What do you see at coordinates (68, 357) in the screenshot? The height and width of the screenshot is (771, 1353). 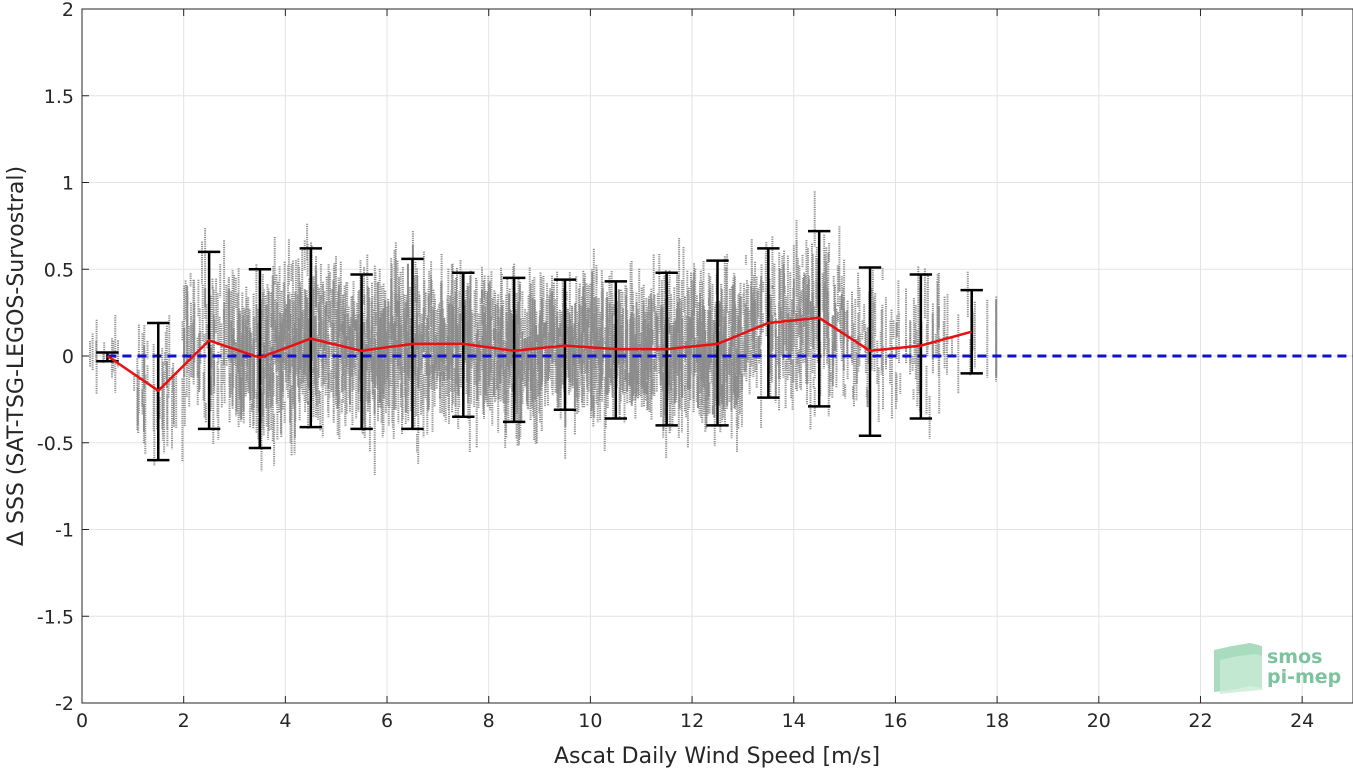 I see `y-tick-label: 0` at bounding box center [68, 357].